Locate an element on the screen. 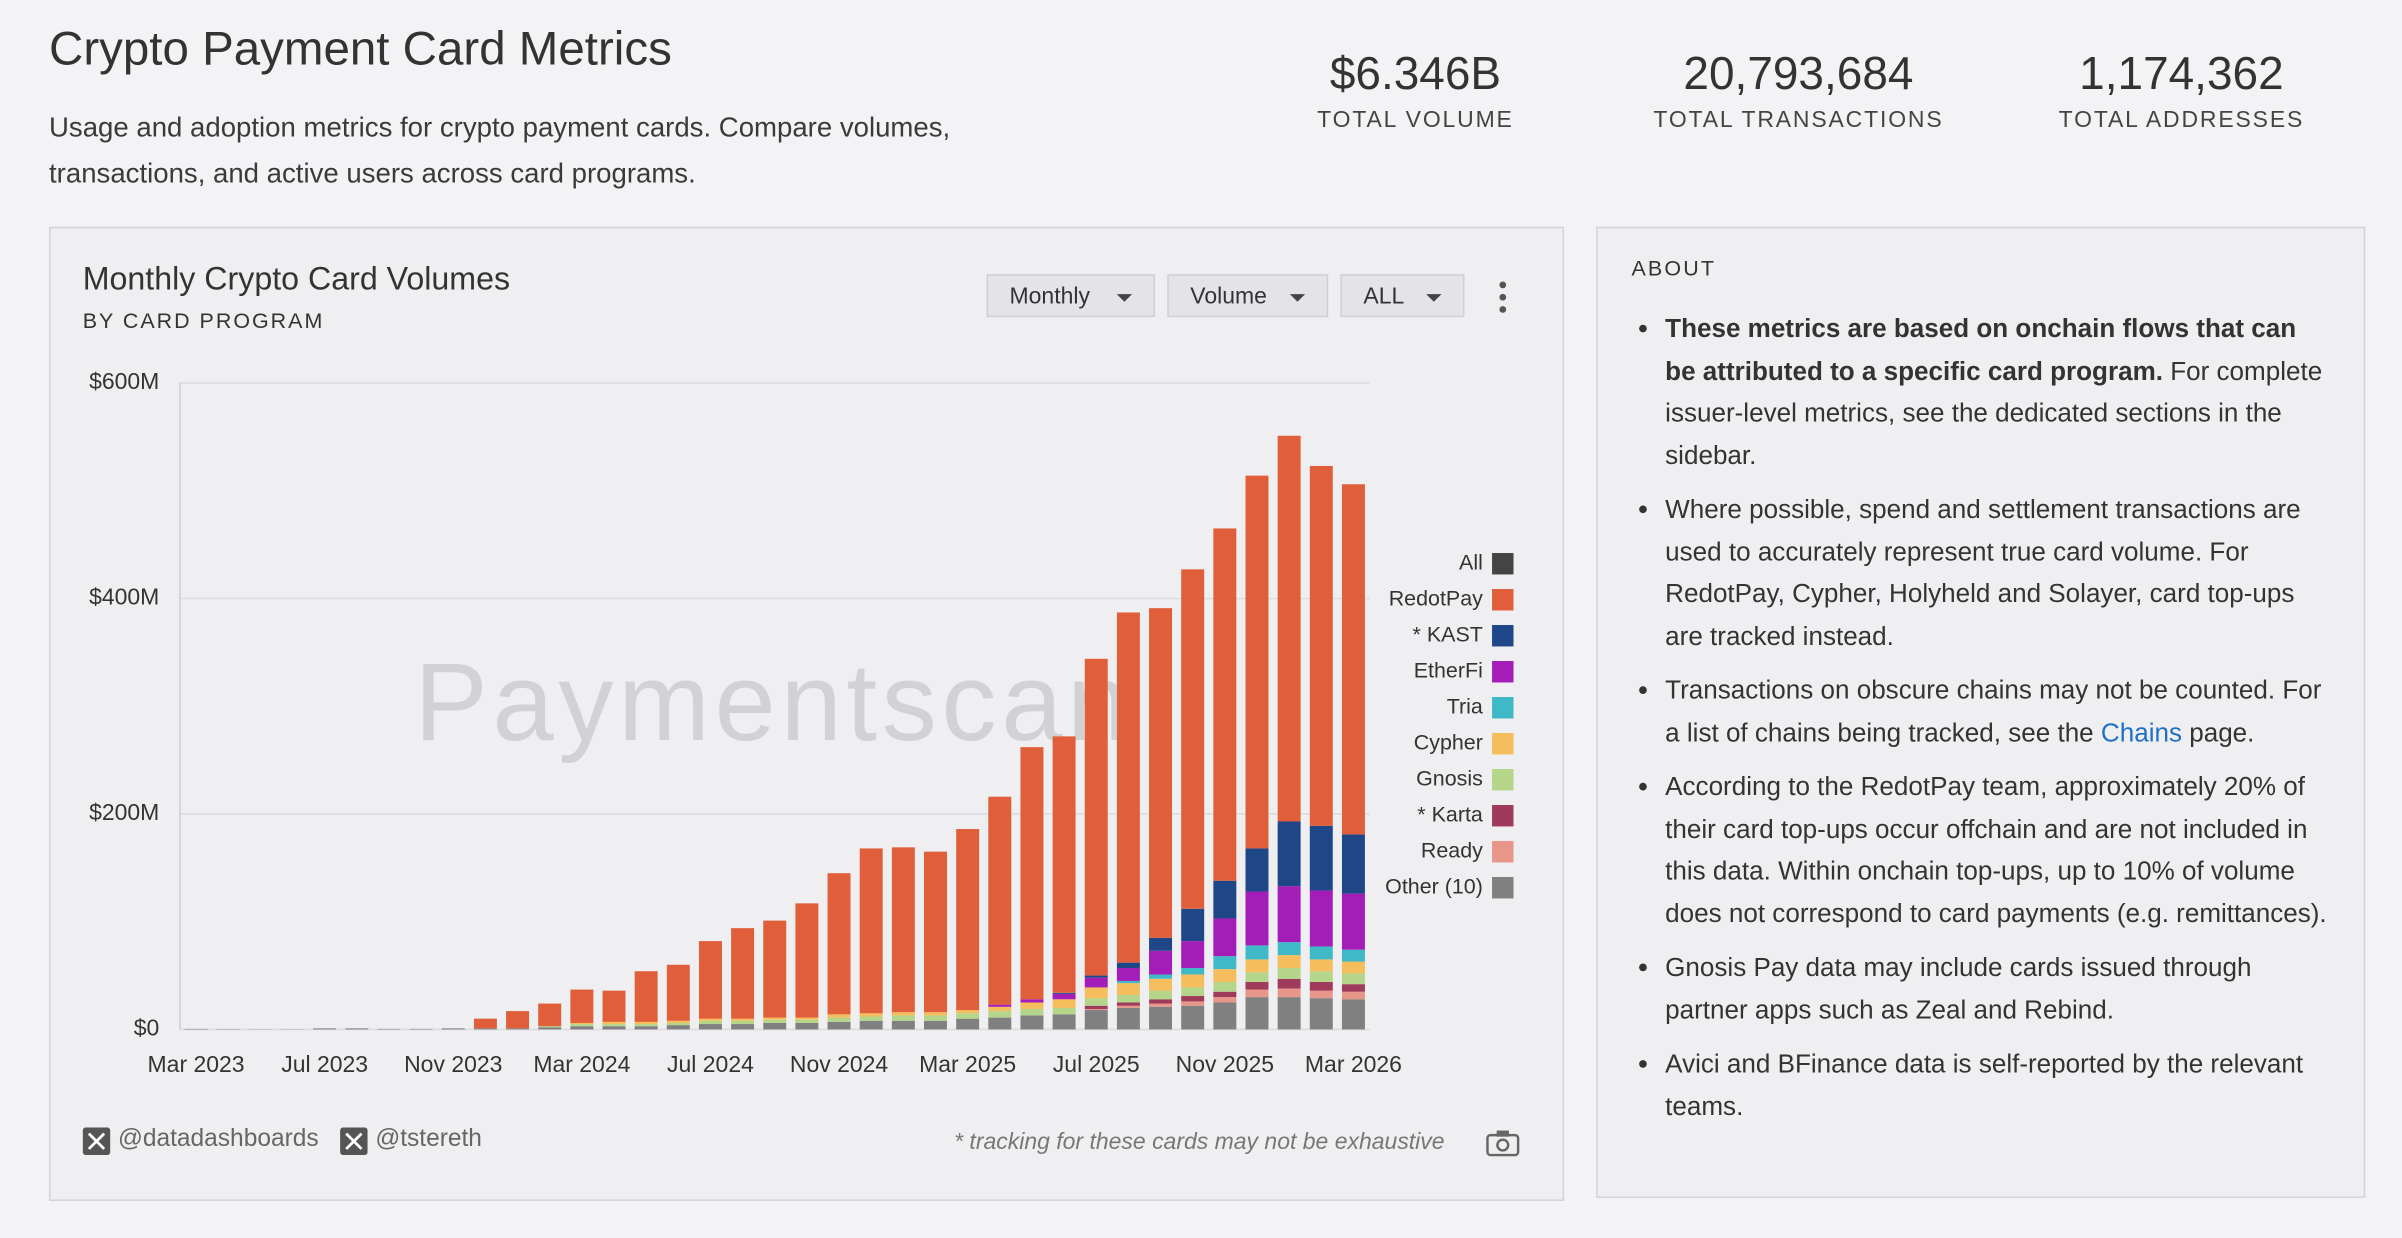 Image resolution: width=2402 pixels, height=1238 pixels. legend-label: Gnosis is located at coordinates (1449, 778).